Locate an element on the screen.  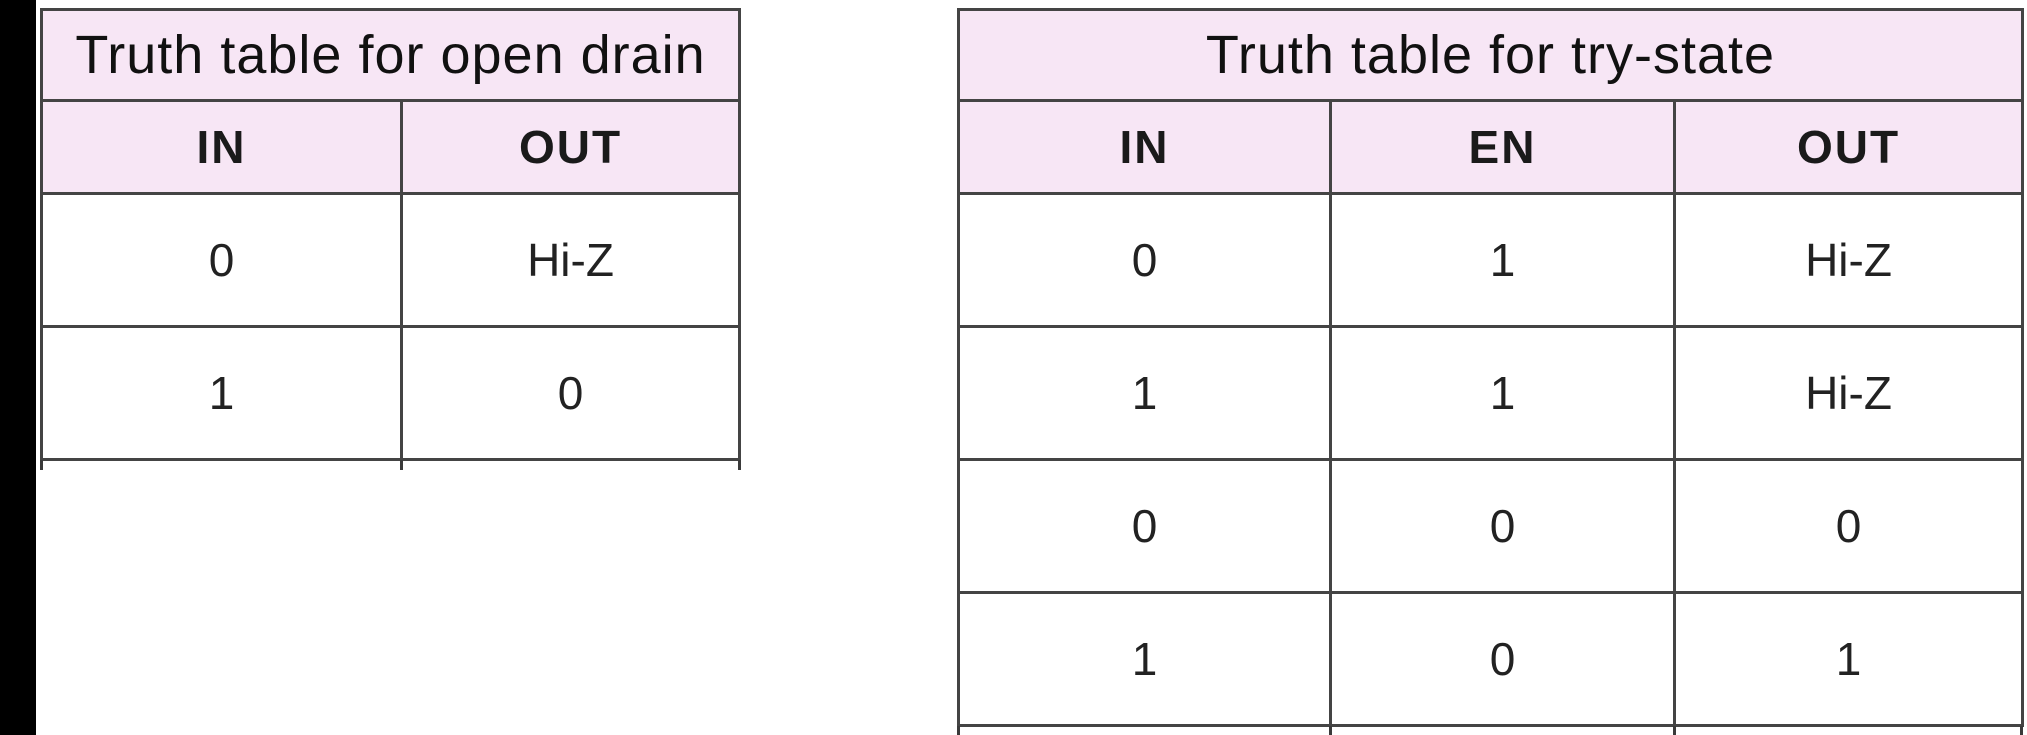
table-row: 1 1 Hi-Z is located at coordinates (1490, 393).